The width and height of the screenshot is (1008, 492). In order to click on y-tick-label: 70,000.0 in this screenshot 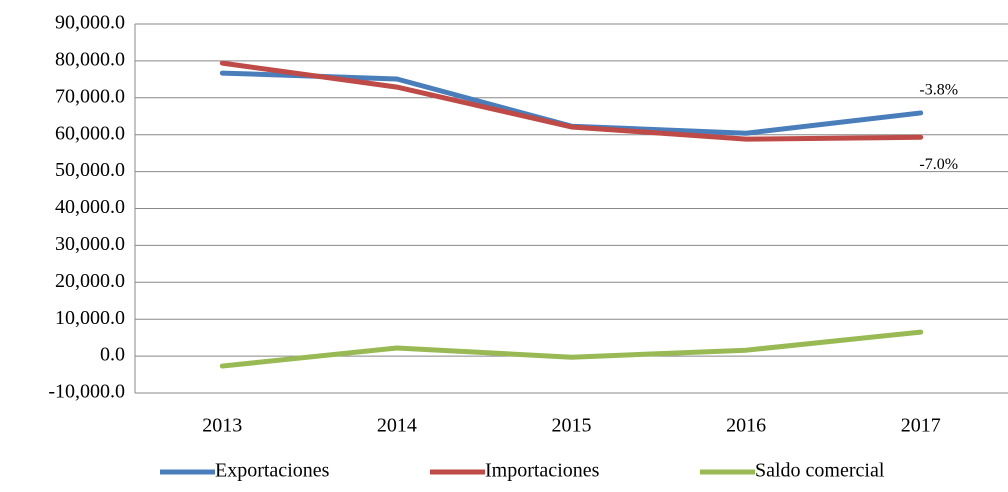, I will do `click(90, 96)`.